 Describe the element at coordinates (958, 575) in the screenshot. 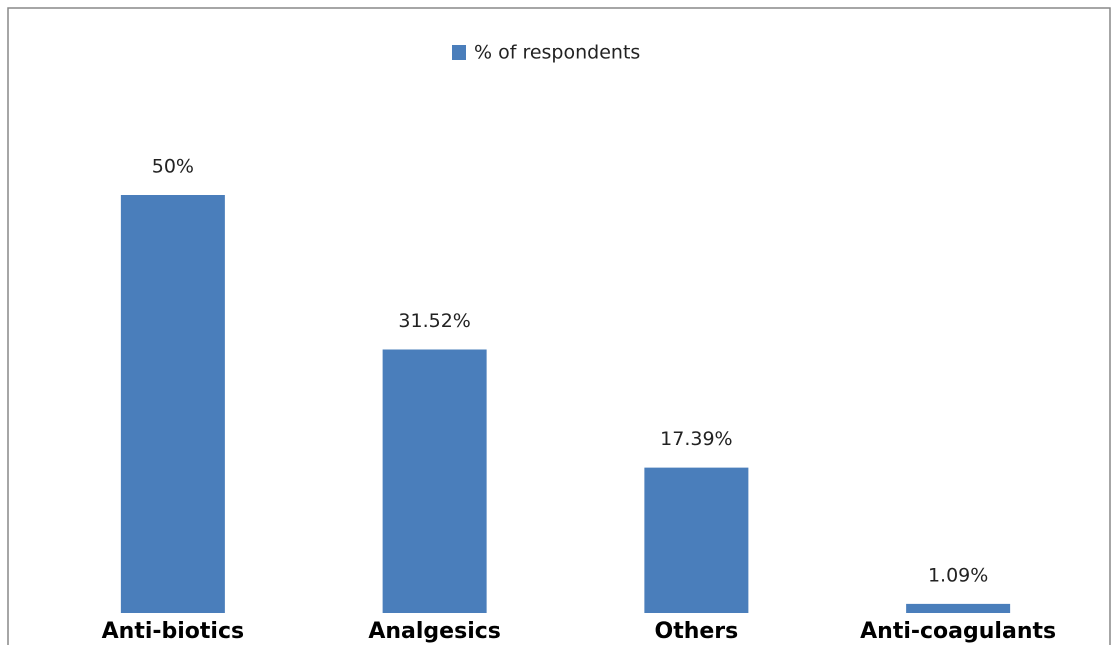

I see `data-label: 1.09%` at that location.